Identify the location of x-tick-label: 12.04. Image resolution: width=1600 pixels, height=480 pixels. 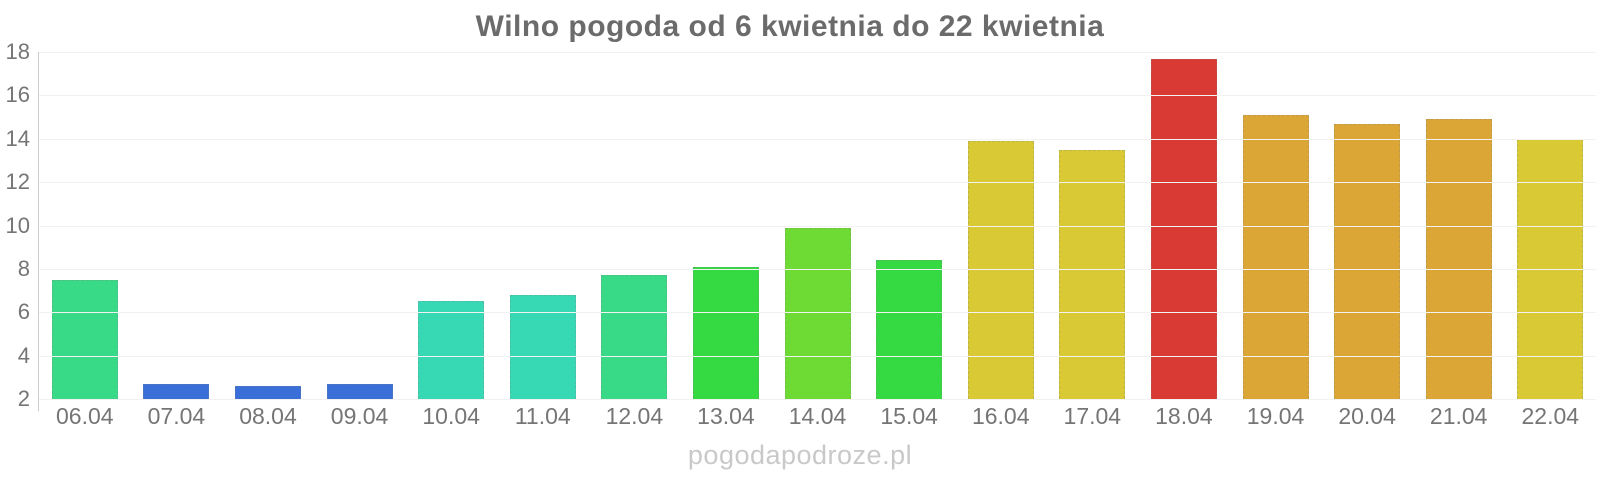
(634, 416).